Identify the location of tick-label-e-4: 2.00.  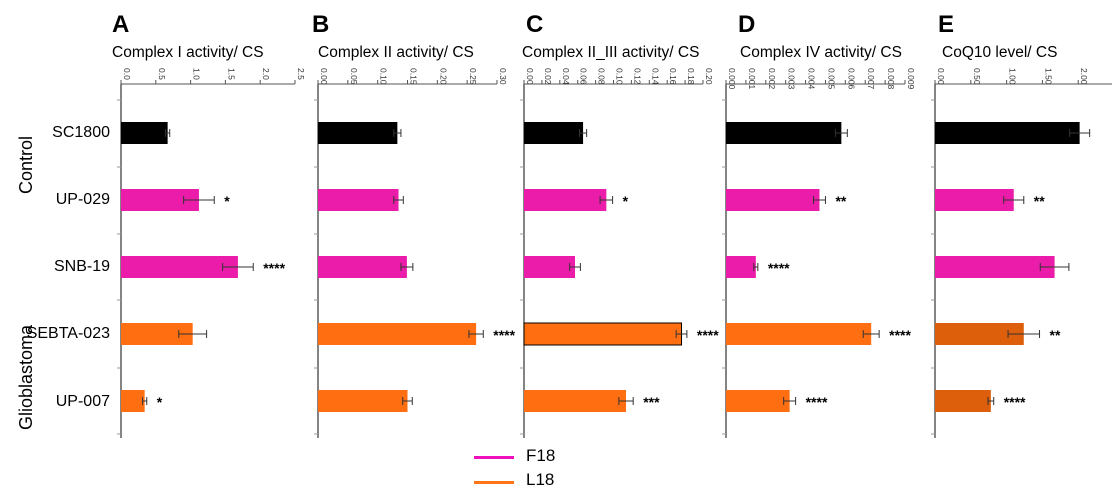
(1084, 76).